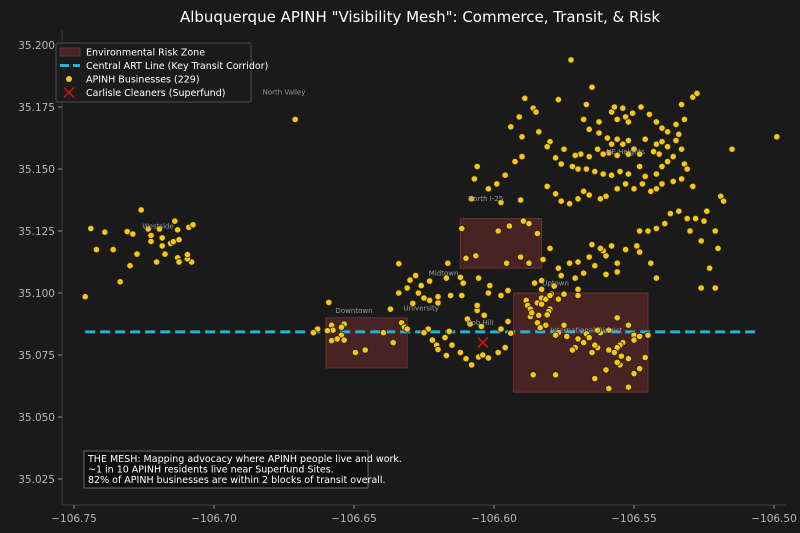  Describe the element at coordinates (485, 199) in the screenshot. I see `neighborhood-label: North I-25` at that location.